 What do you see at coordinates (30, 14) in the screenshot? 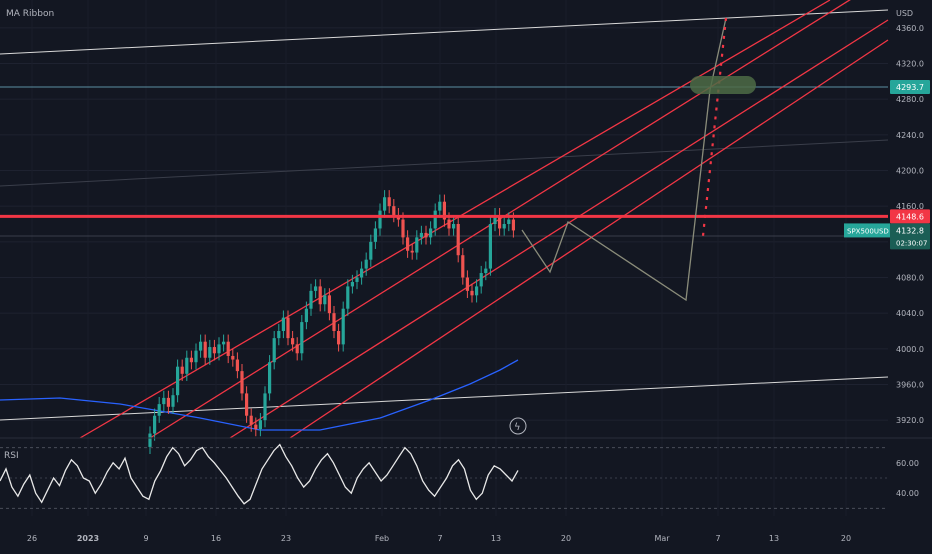
I see `indicator-label: MA Ribbon` at bounding box center [30, 14].